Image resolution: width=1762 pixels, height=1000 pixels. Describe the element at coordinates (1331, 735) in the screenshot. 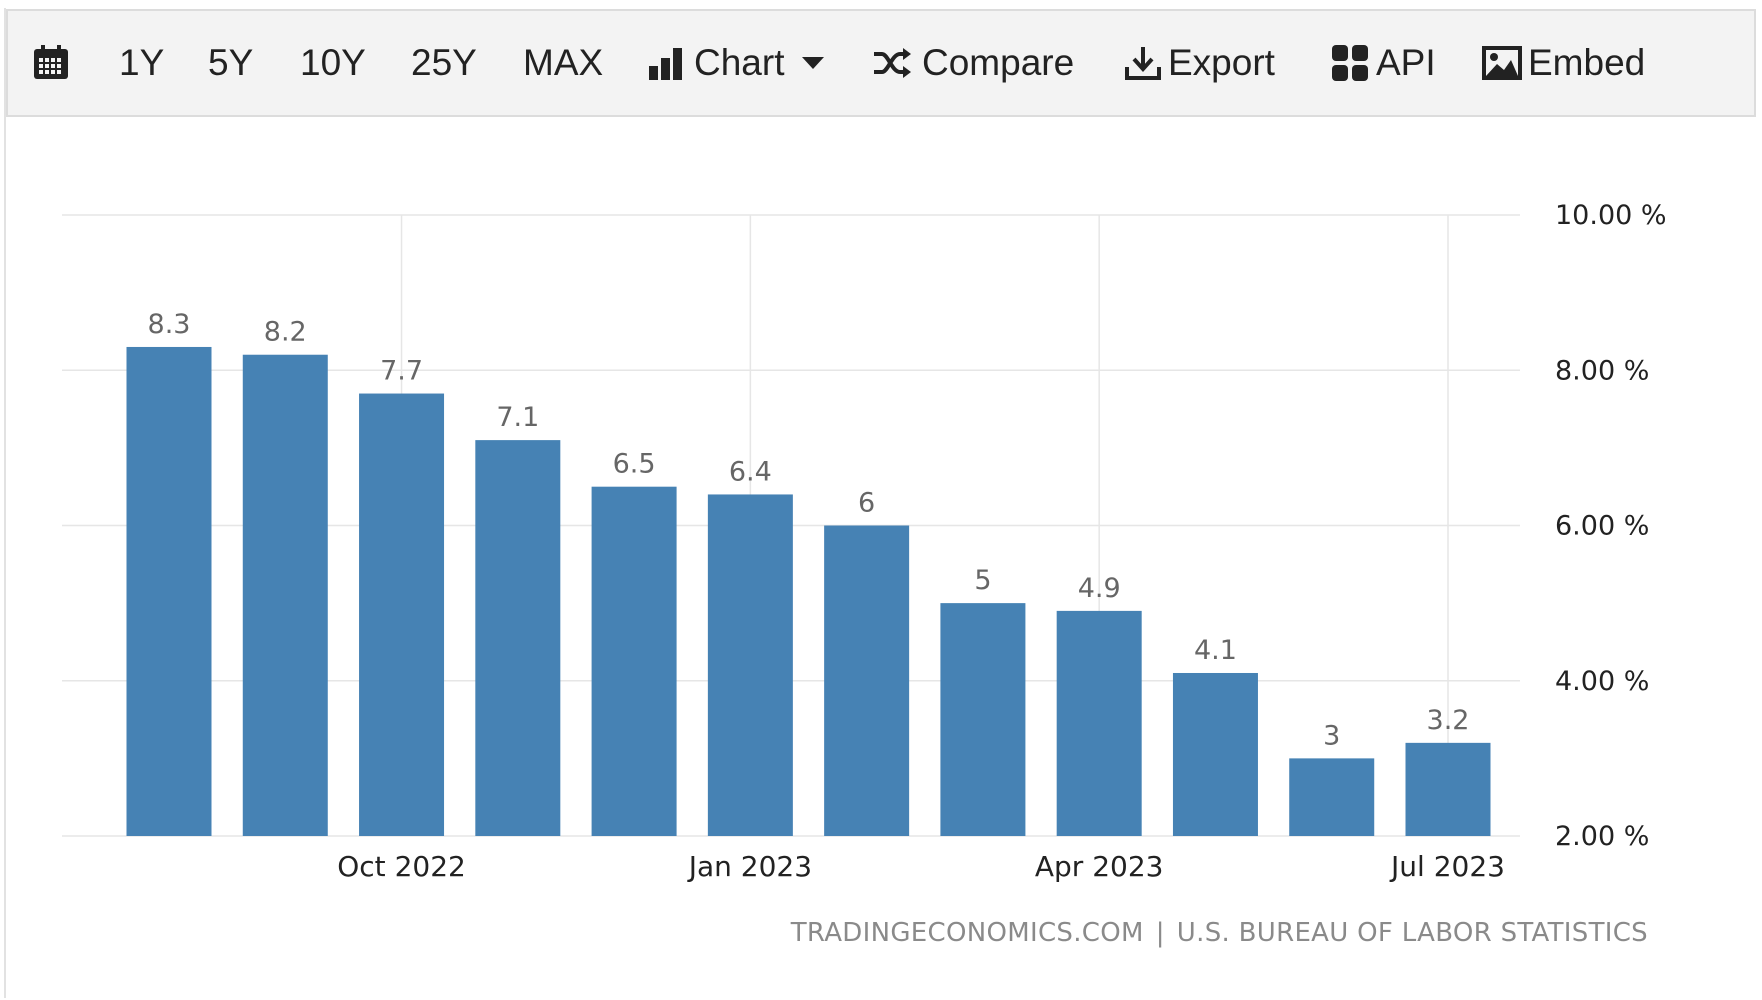

I see `bar-value-label: 3` at that location.